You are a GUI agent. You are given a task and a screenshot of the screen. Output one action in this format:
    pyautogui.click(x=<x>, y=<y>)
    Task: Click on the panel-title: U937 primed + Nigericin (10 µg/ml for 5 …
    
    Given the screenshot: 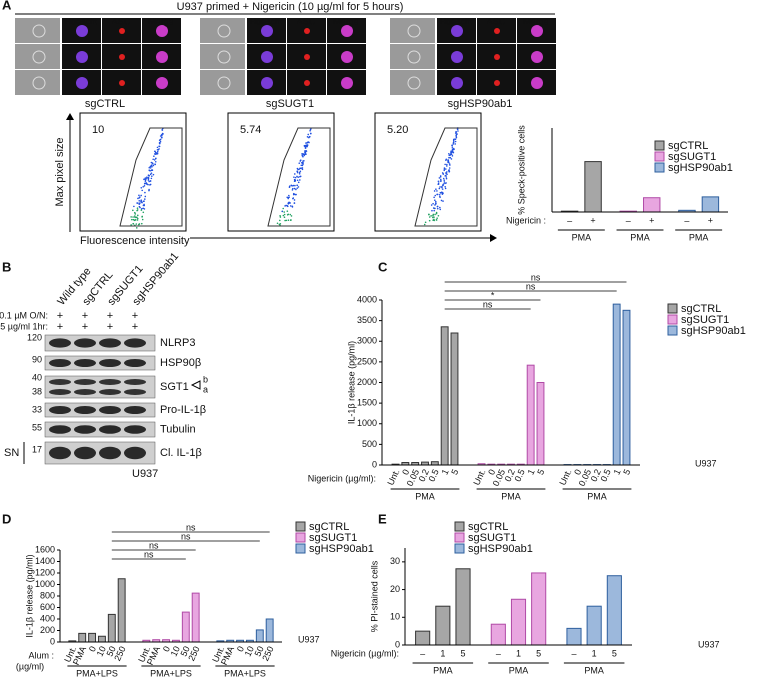 What is the action you would take?
    pyautogui.click(x=290, y=7)
    